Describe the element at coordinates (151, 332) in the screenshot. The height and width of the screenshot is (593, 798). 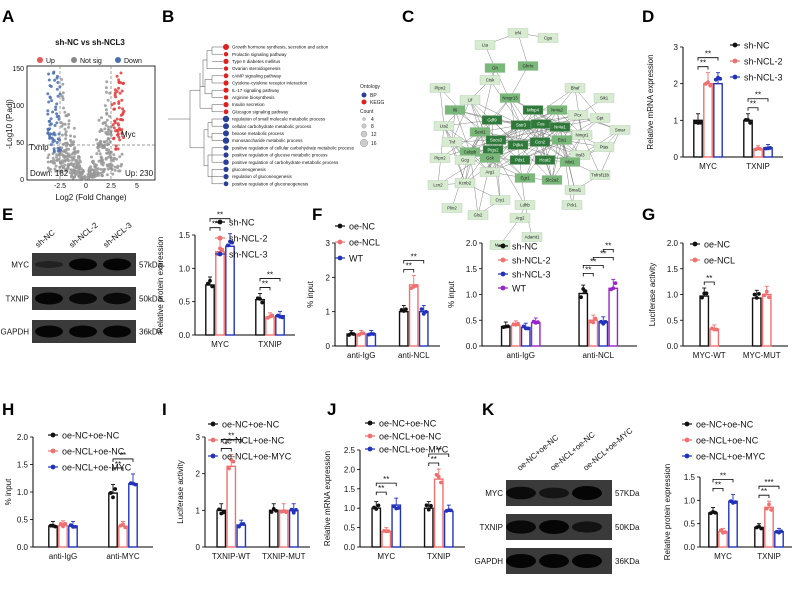
I see `band-kda: 36kDa` at that location.